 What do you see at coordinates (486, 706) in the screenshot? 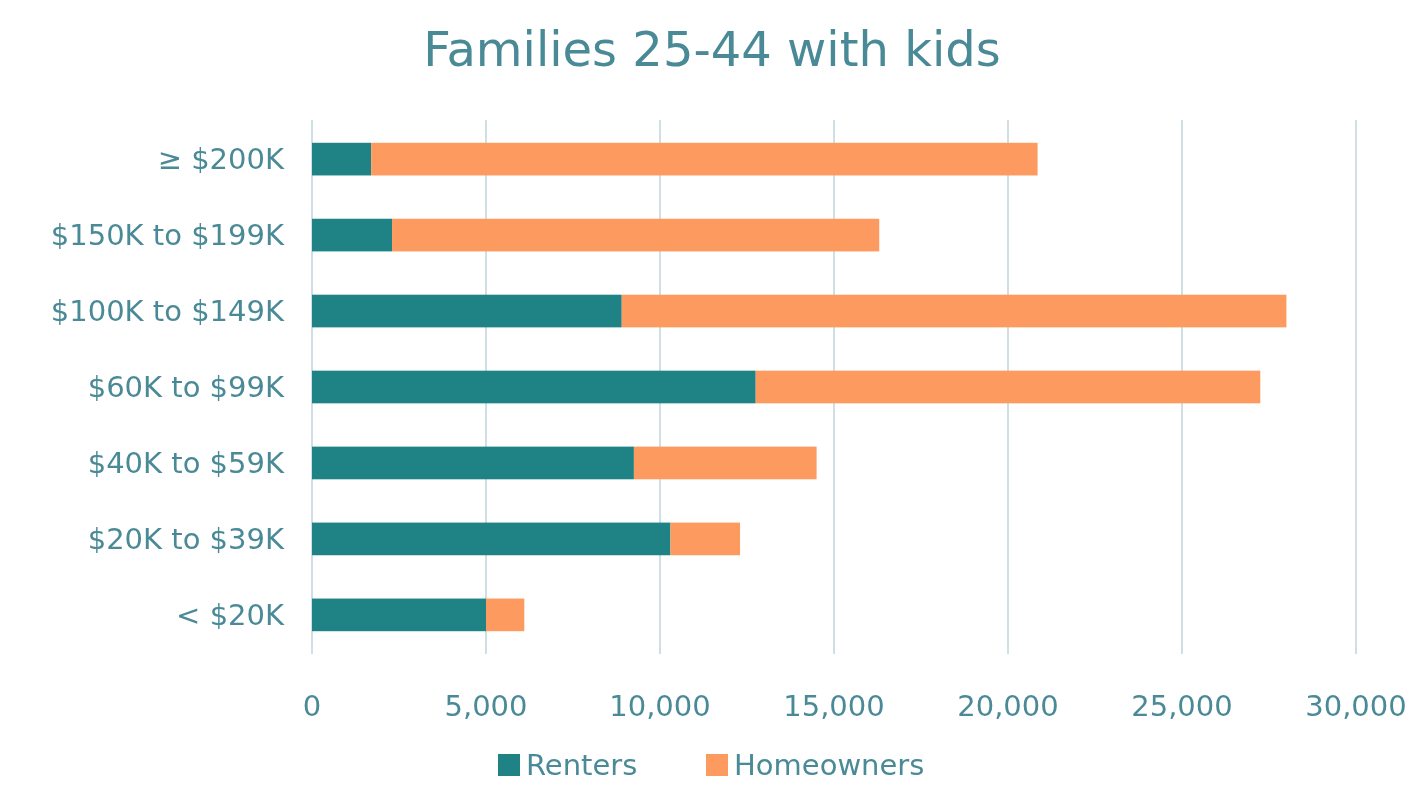
I see `x-tick-label: 5,000` at bounding box center [486, 706].